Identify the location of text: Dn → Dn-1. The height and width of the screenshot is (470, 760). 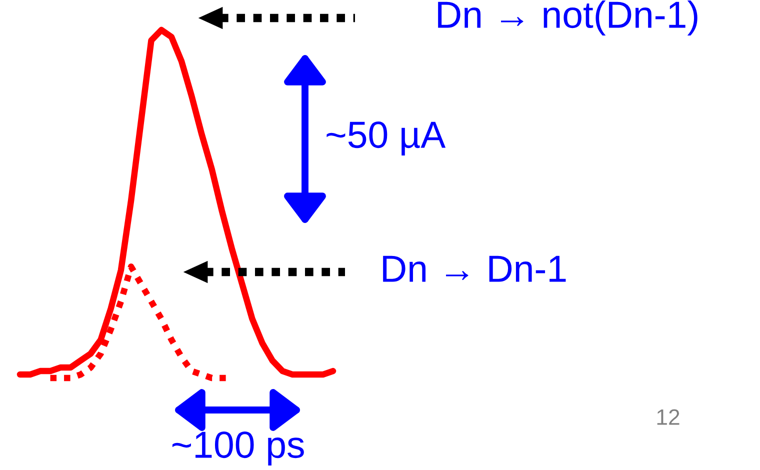
(474, 269).